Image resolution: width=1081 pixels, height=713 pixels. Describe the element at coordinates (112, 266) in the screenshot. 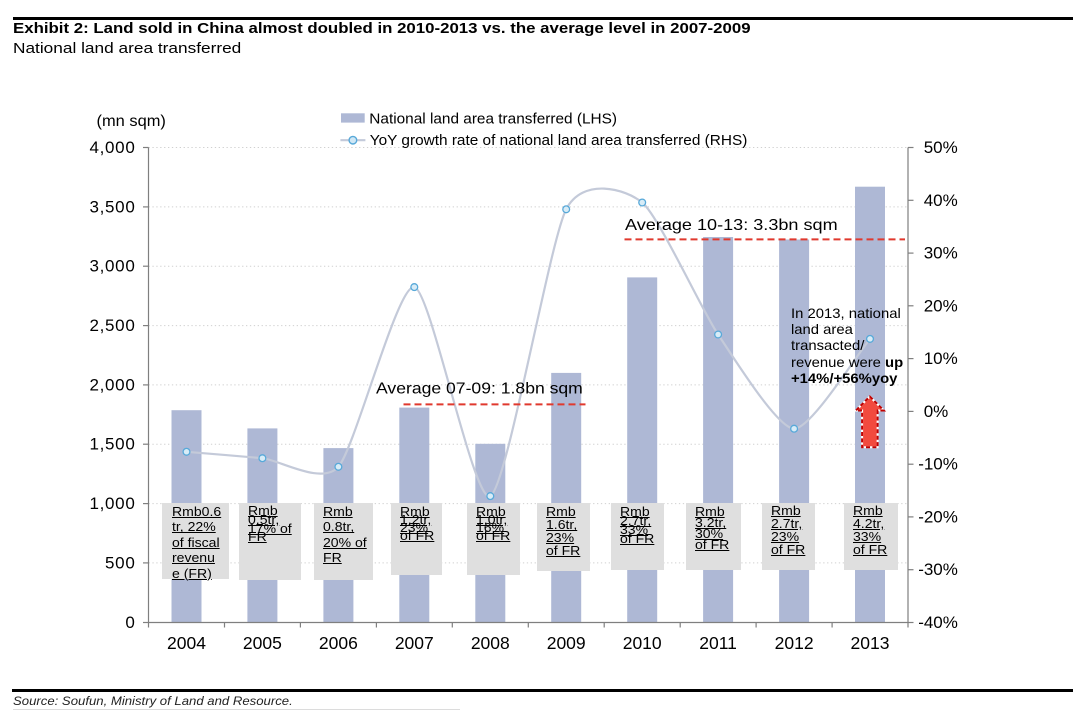

I see `svg-text: 3,000` at that location.